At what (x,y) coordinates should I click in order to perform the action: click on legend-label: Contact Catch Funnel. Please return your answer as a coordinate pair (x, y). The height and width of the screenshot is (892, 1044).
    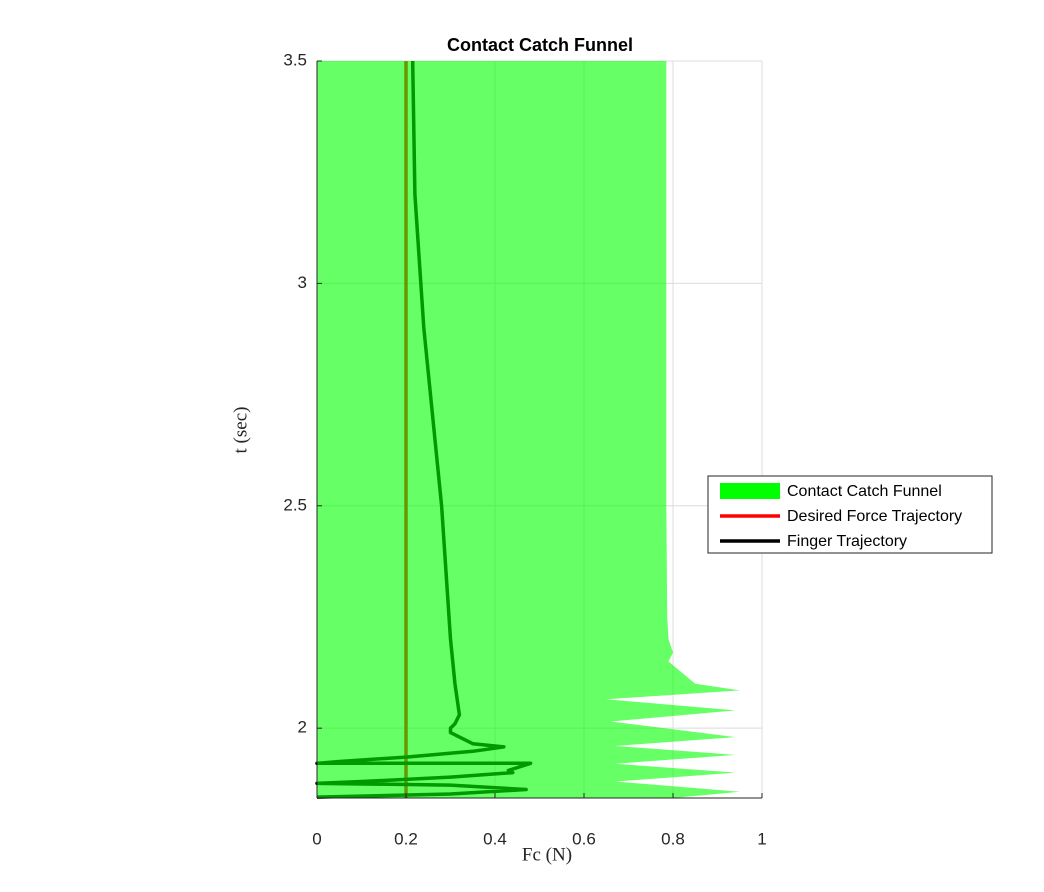
    Looking at the image, I should click on (864, 491).